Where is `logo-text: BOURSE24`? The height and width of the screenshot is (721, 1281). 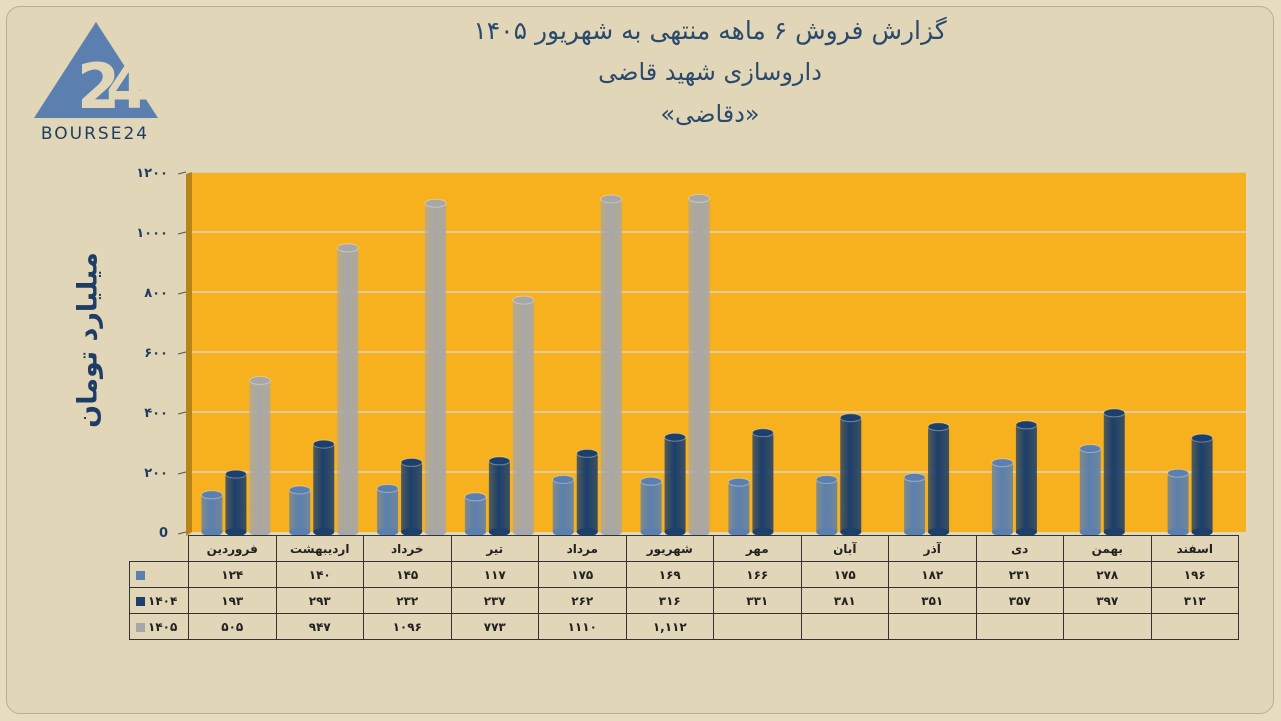
logo-text: BOURSE24 is located at coordinates (95, 134).